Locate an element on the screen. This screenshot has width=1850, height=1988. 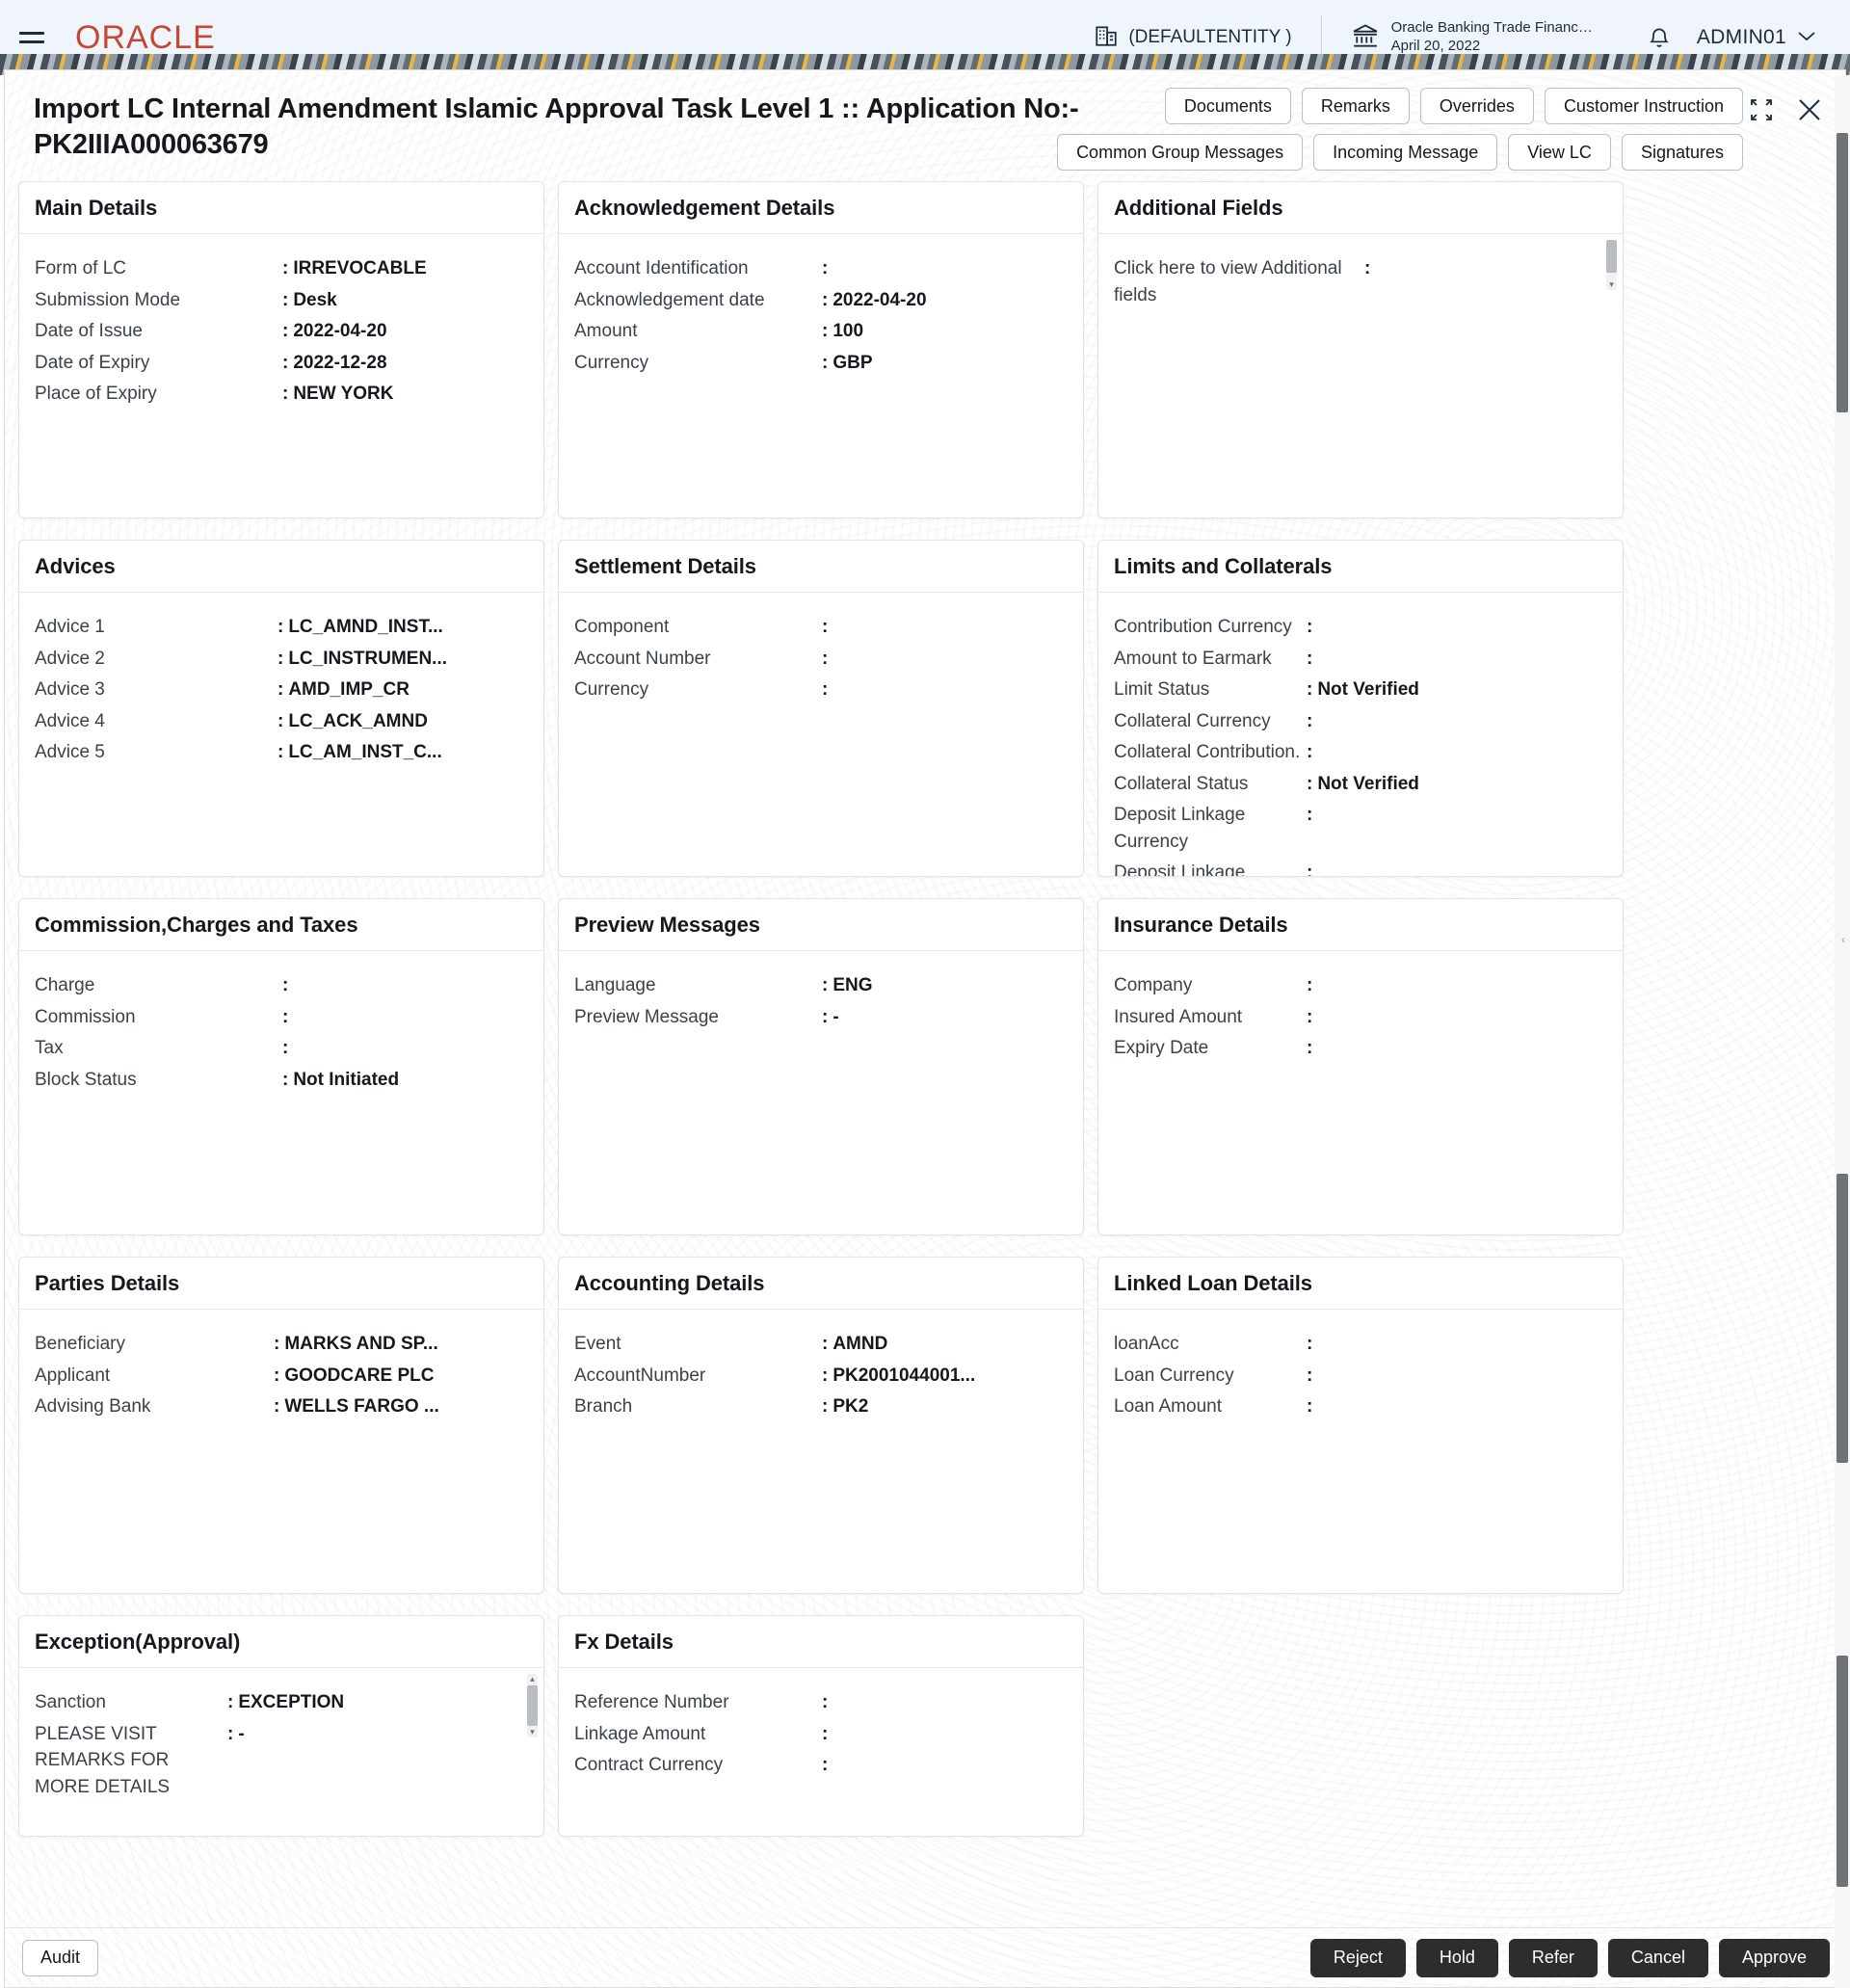
field-row: Contract Currency : is located at coordinates (821, 1765).